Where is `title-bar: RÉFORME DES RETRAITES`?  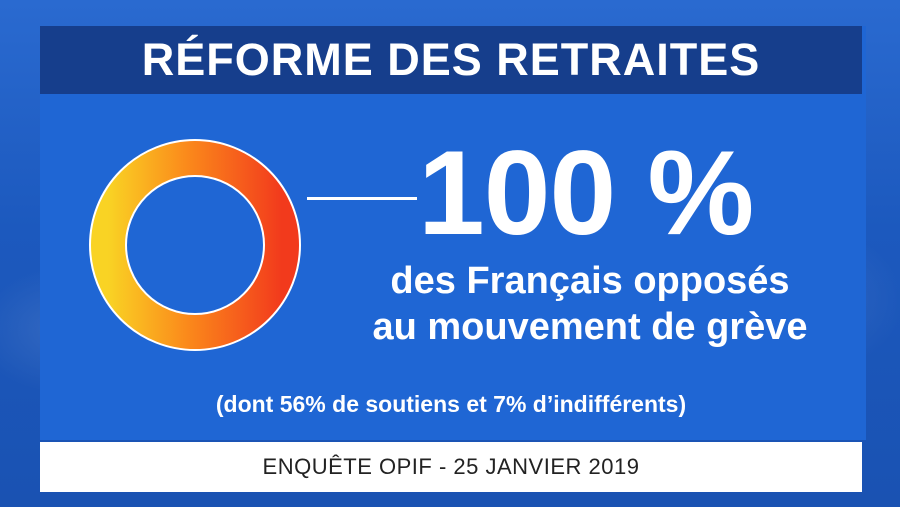 title-bar: RÉFORME DES RETRAITES is located at coordinates (451, 60).